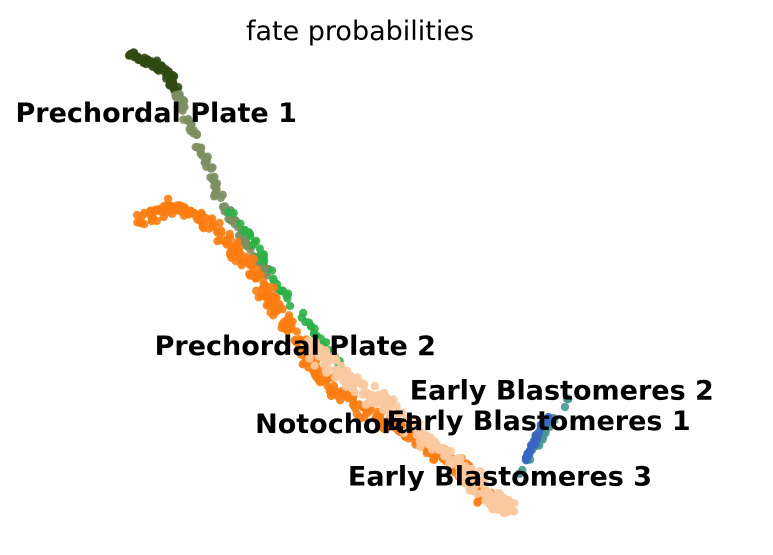 The height and width of the screenshot is (555, 773). I want to click on cluster-label: Prechordal Plate 1, so click(156, 113).